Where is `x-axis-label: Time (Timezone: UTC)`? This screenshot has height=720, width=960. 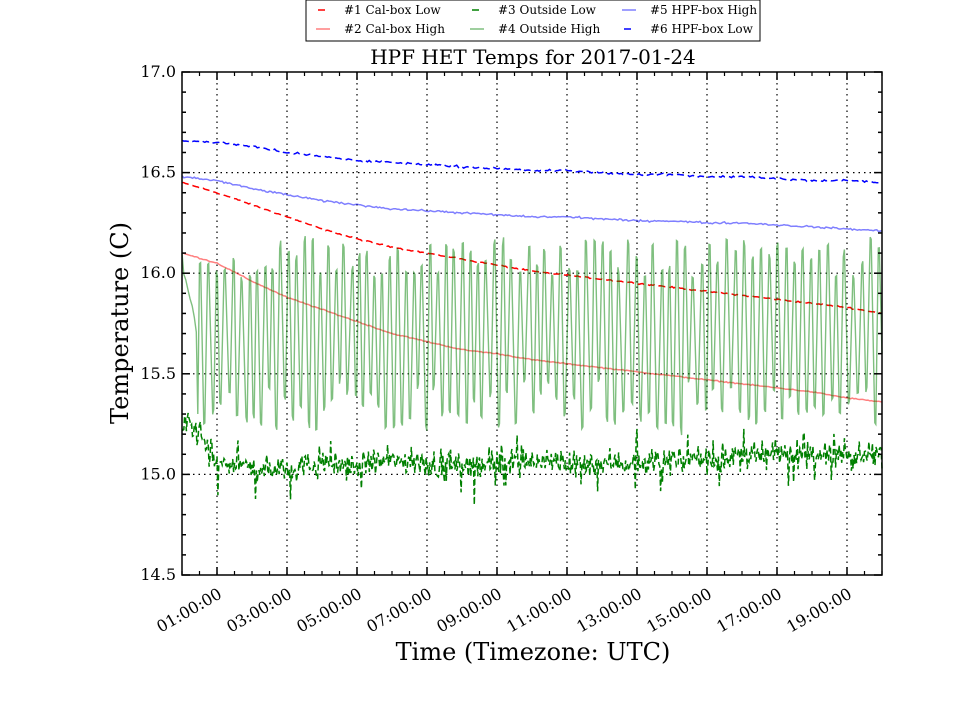
x-axis-label: Time (Timezone: UTC) is located at coordinates (533, 652).